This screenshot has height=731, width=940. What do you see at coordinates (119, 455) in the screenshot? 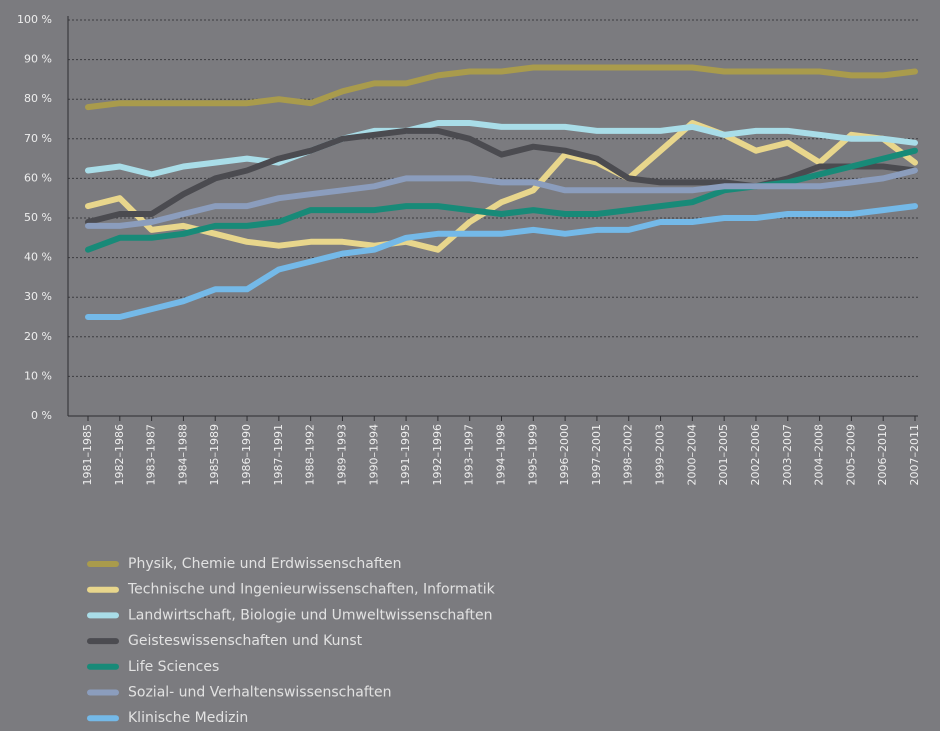
I see `x-tick-label: 1982–1986` at bounding box center [119, 455].